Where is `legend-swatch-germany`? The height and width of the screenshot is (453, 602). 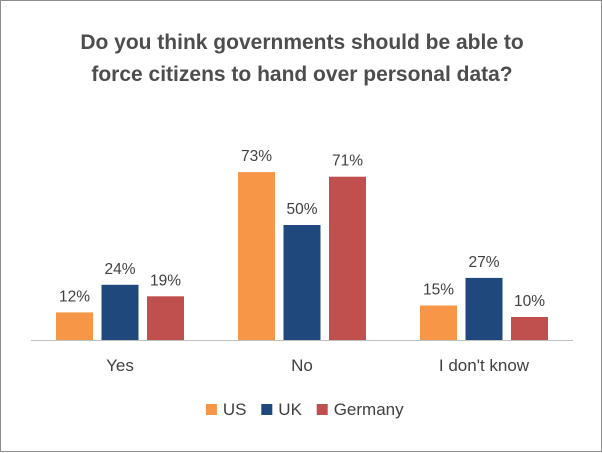
legend-swatch-germany is located at coordinates (322, 409).